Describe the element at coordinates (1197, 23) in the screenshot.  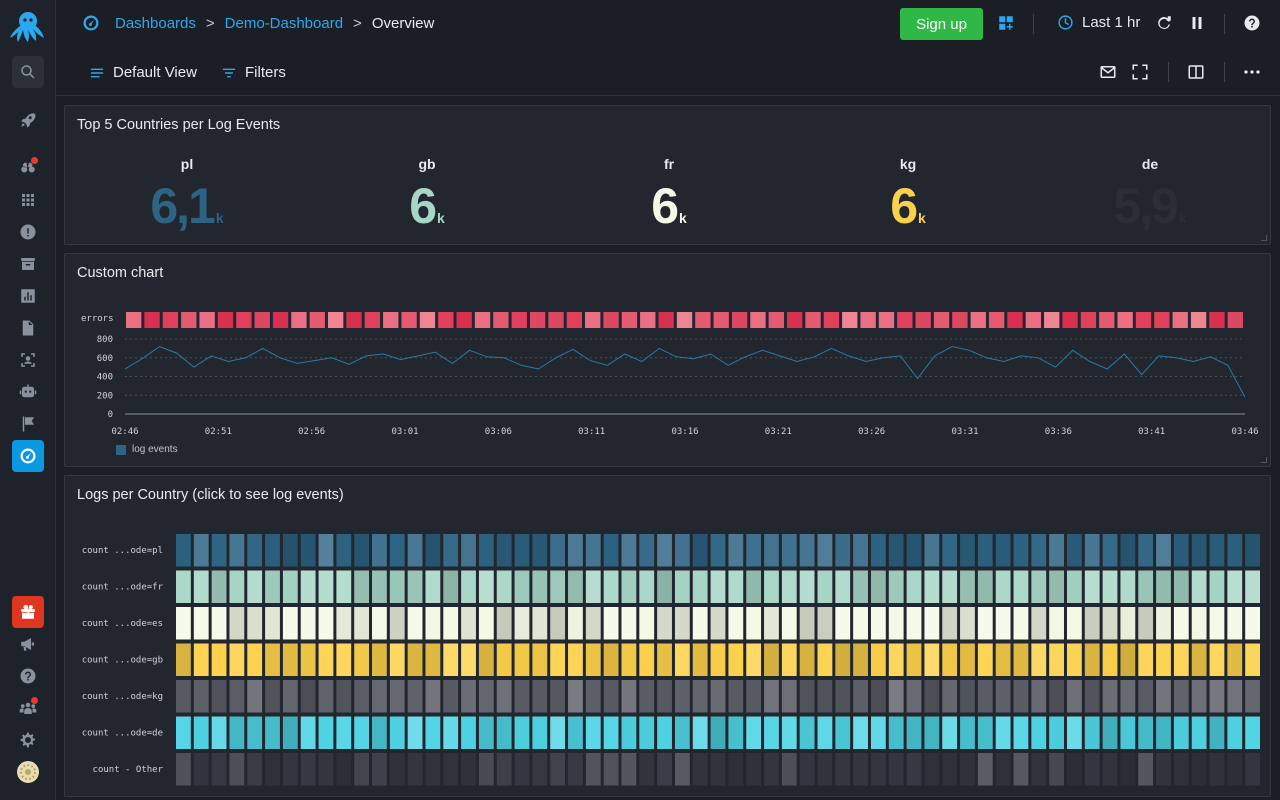
I see `pause-icon` at that location.